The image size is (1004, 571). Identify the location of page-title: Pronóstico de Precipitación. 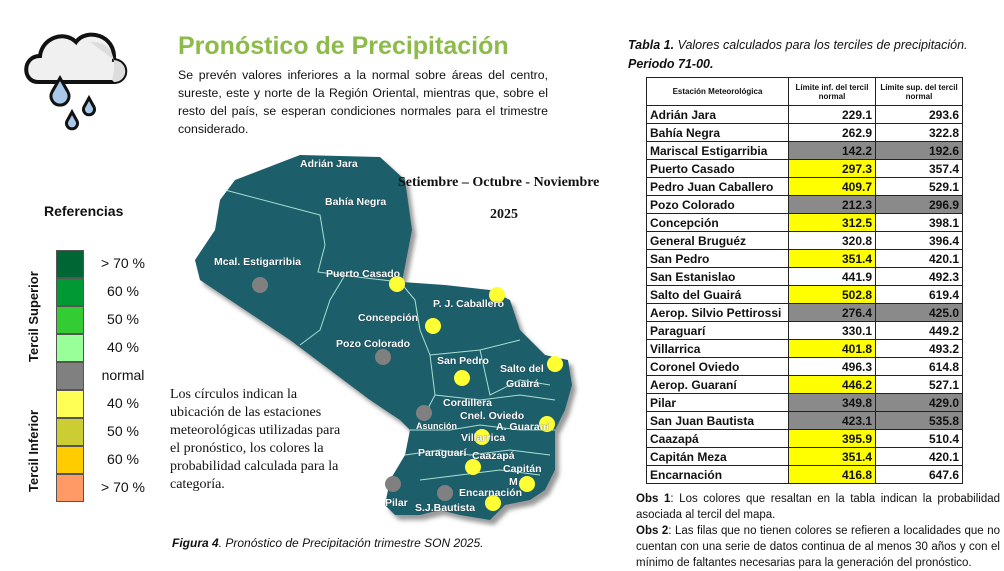
(343, 46).